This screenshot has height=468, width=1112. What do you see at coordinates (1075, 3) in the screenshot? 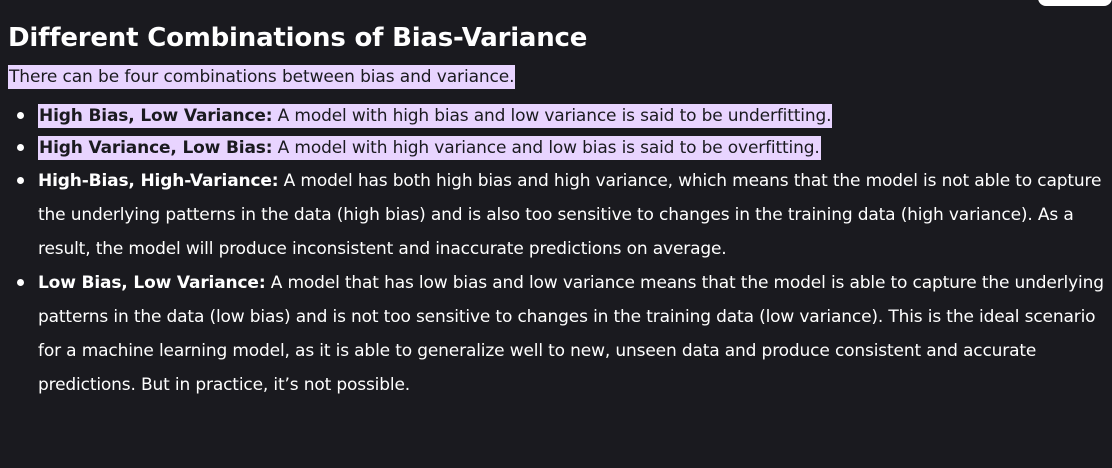
I see `corner-tab` at bounding box center [1075, 3].